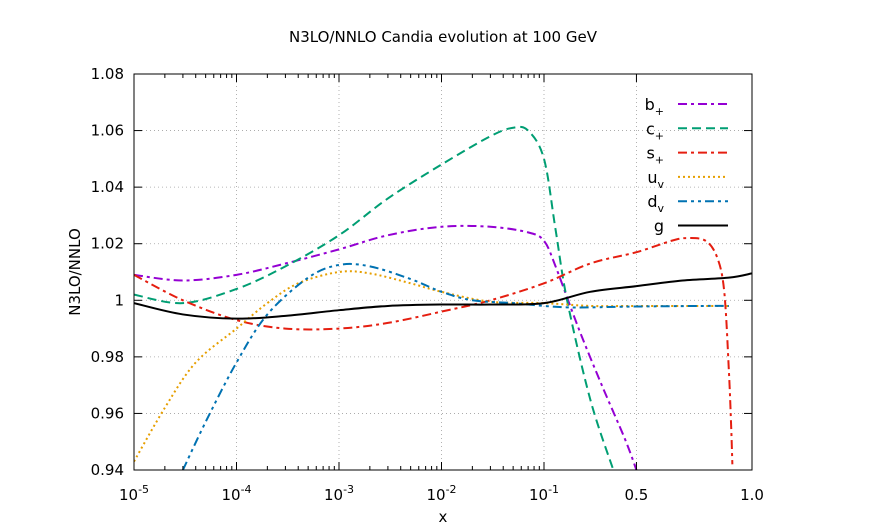  What do you see at coordinates (339, 493) in the screenshot?
I see `x-tick-label: 10⁻³` at bounding box center [339, 493].